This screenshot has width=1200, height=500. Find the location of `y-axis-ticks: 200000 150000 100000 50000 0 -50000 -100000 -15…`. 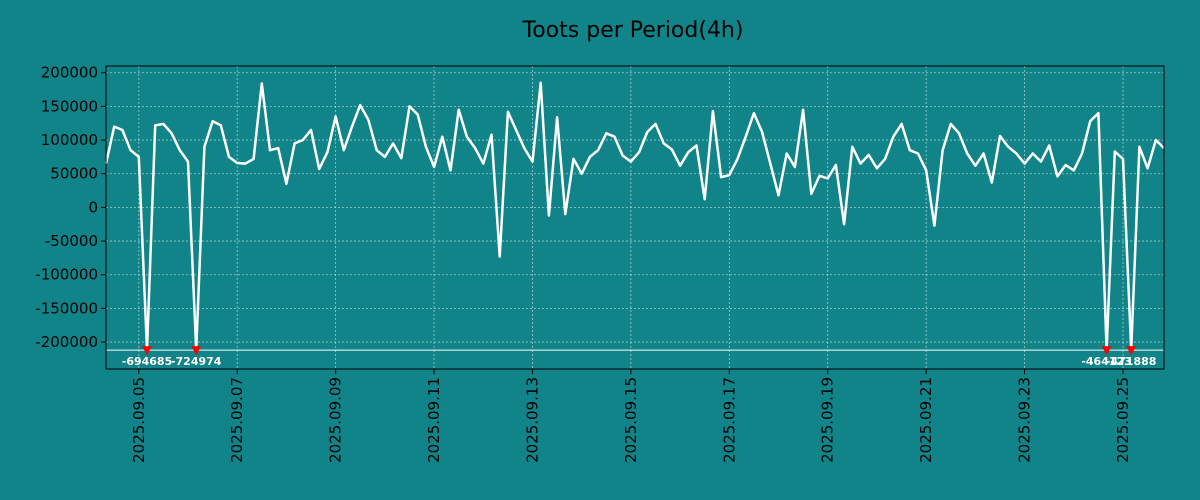

y-axis-ticks: 200000 150000 100000 50000 0 -50000 -100000 -15… is located at coordinates (70, 207).